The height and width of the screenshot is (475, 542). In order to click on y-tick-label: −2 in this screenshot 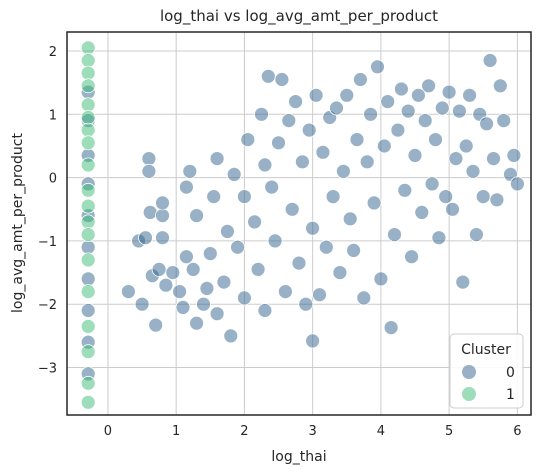, I will do `click(47, 305)`.